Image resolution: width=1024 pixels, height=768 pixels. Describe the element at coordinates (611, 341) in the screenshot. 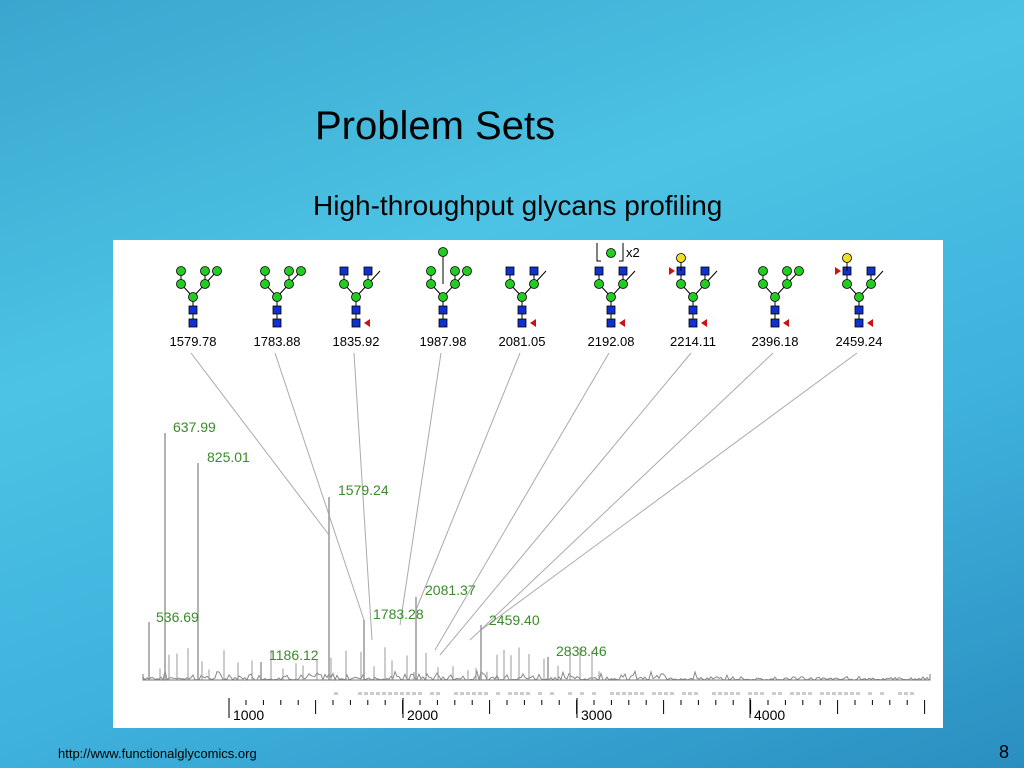

I see `structure-label: 2192.08` at that location.